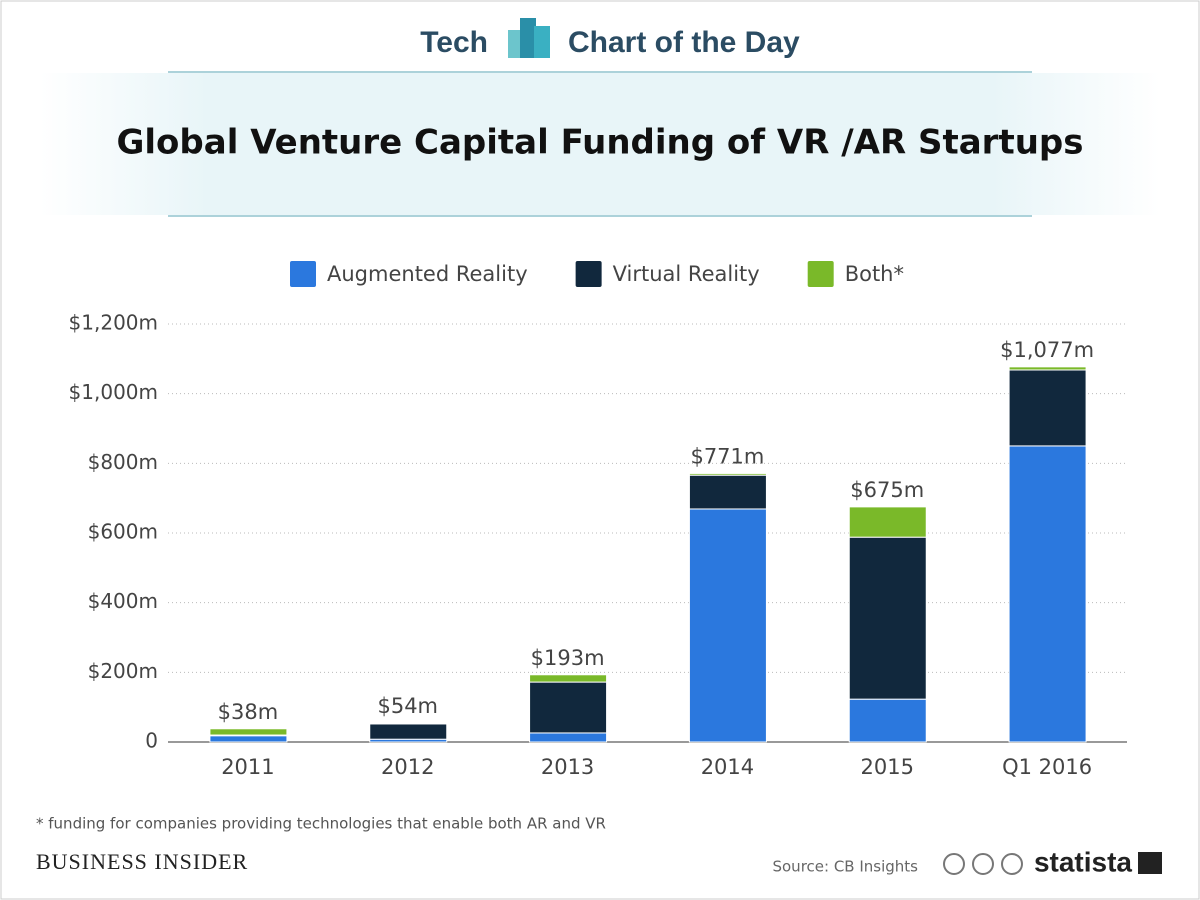  Describe the element at coordinates (427, 274) in the screenshot. I see `legend-label: Augmented Reality` at that location.